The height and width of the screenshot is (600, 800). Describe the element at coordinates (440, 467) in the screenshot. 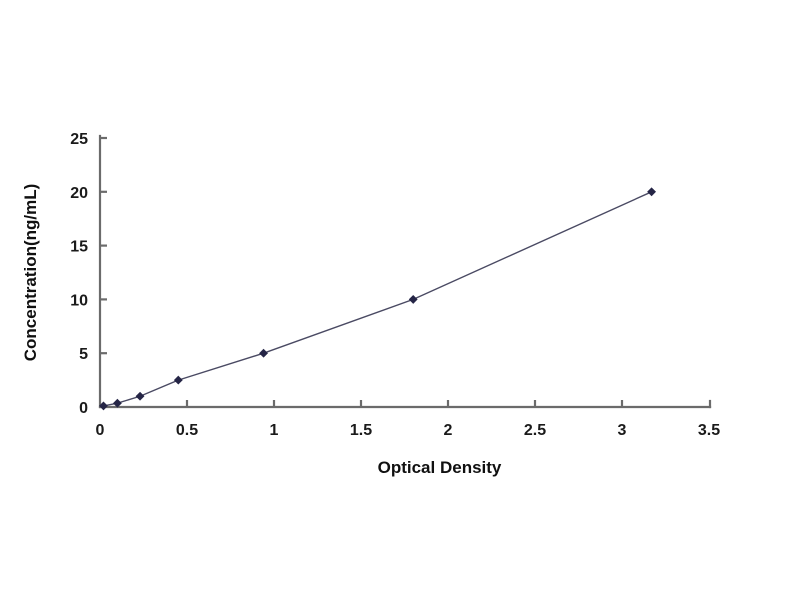

I see `x-axis-title: Optical Density` at that location.